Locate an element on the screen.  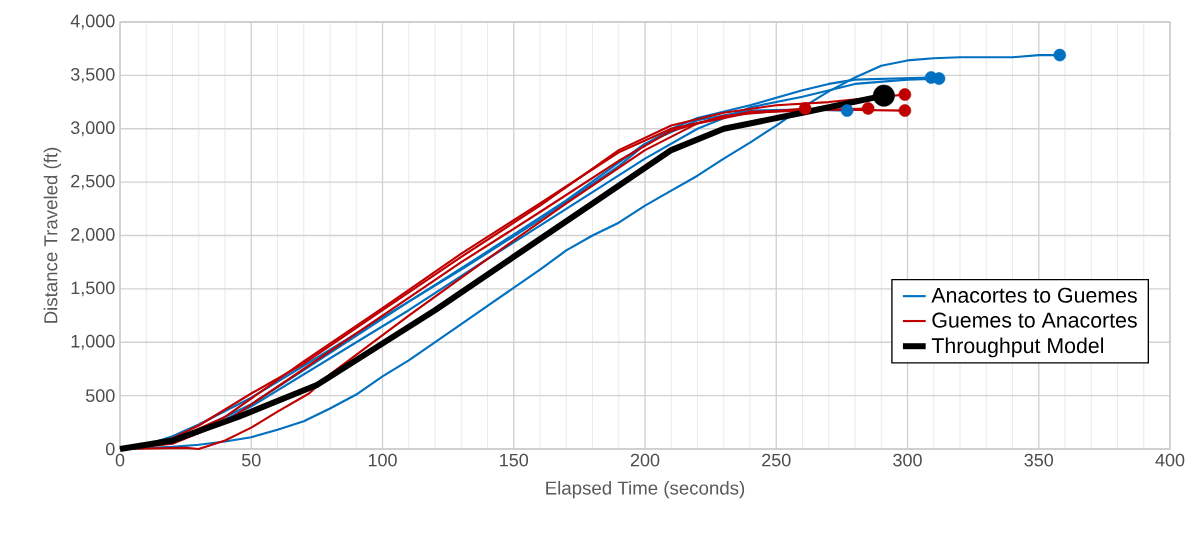
y-axis-title: Distance Traveled (ft) is located at coordinates (52, 235).